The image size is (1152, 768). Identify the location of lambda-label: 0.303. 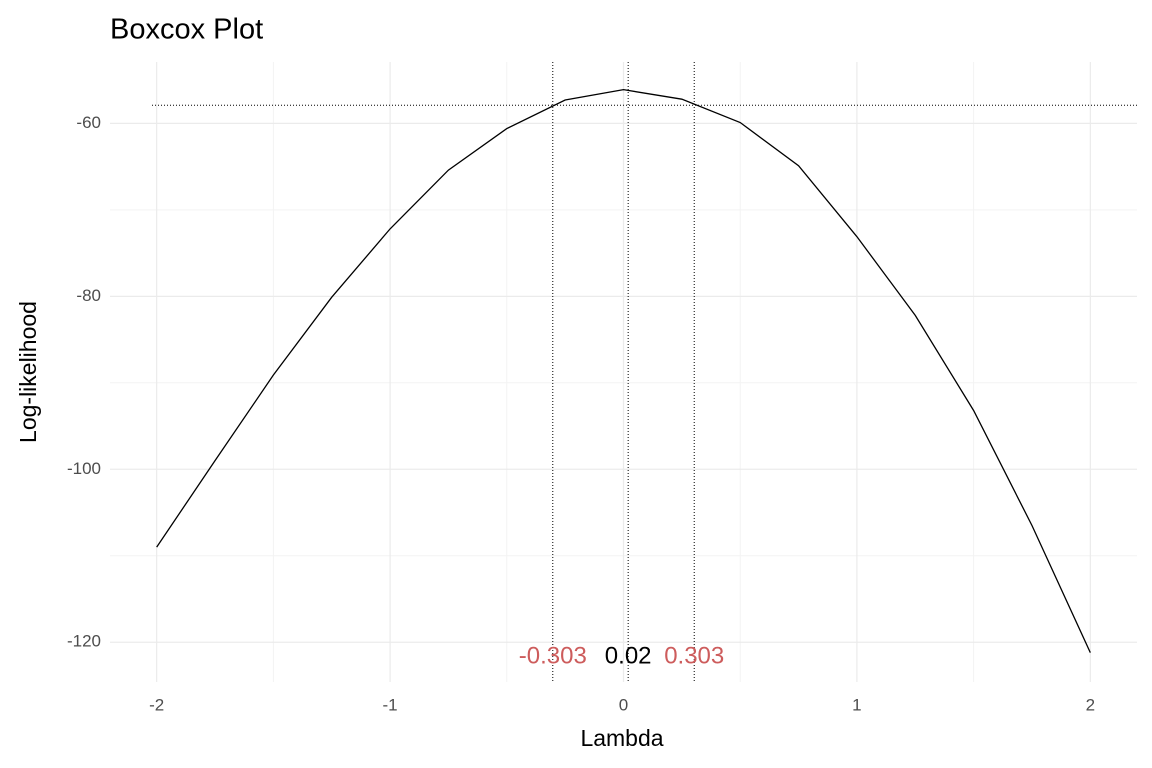
(694, 655).